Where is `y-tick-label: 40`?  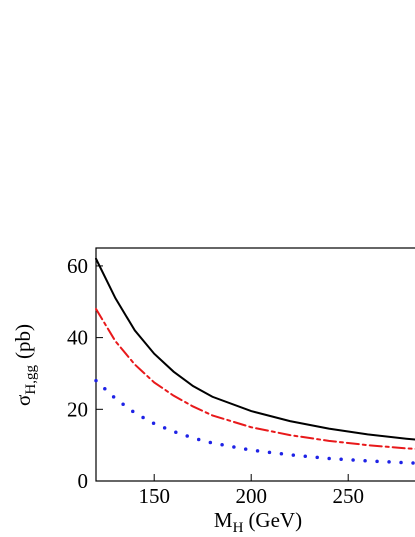
y-tick-label: 40 is located at coordinates (77, 338).